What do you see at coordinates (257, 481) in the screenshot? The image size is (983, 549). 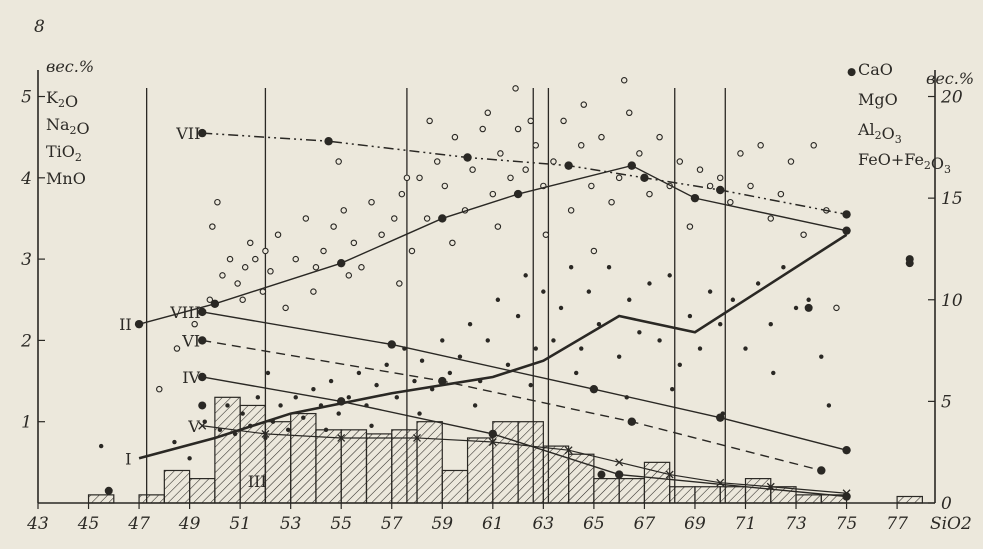 I see `histogram-label: III` at bounding box center [257, 481].